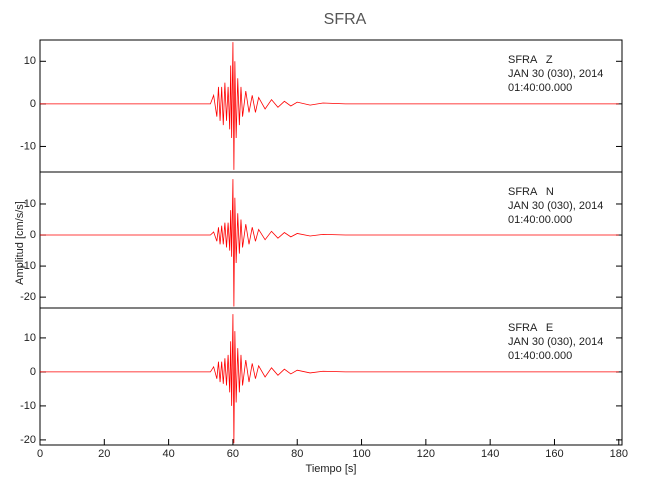 The height and width of the screenshot is (500, 650). What do you see at coordinates (530, 328) in the screenshot?
I see `annotation: SFRA E` at bounding box center [530, 328].